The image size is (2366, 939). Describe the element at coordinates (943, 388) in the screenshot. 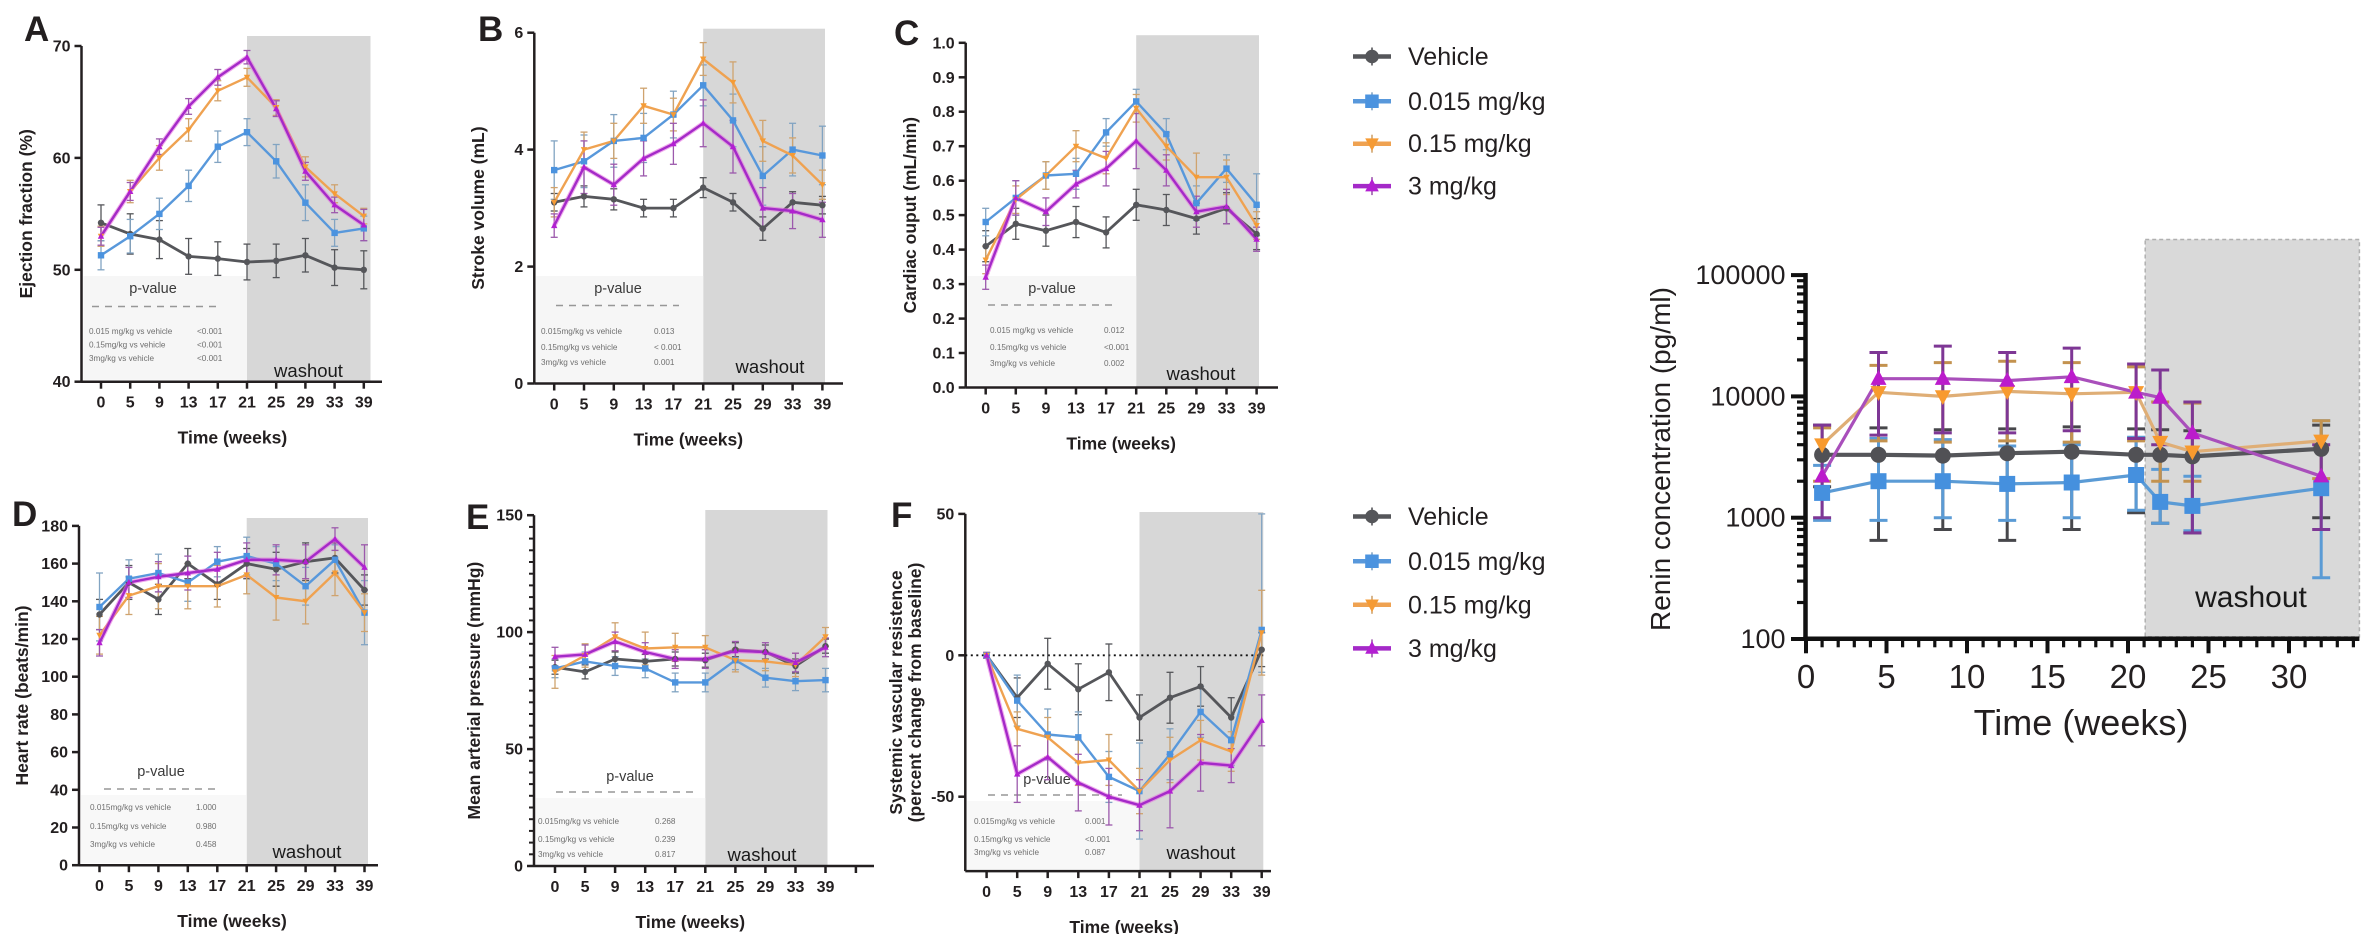

I see `svg-text: 0.0` at that location.